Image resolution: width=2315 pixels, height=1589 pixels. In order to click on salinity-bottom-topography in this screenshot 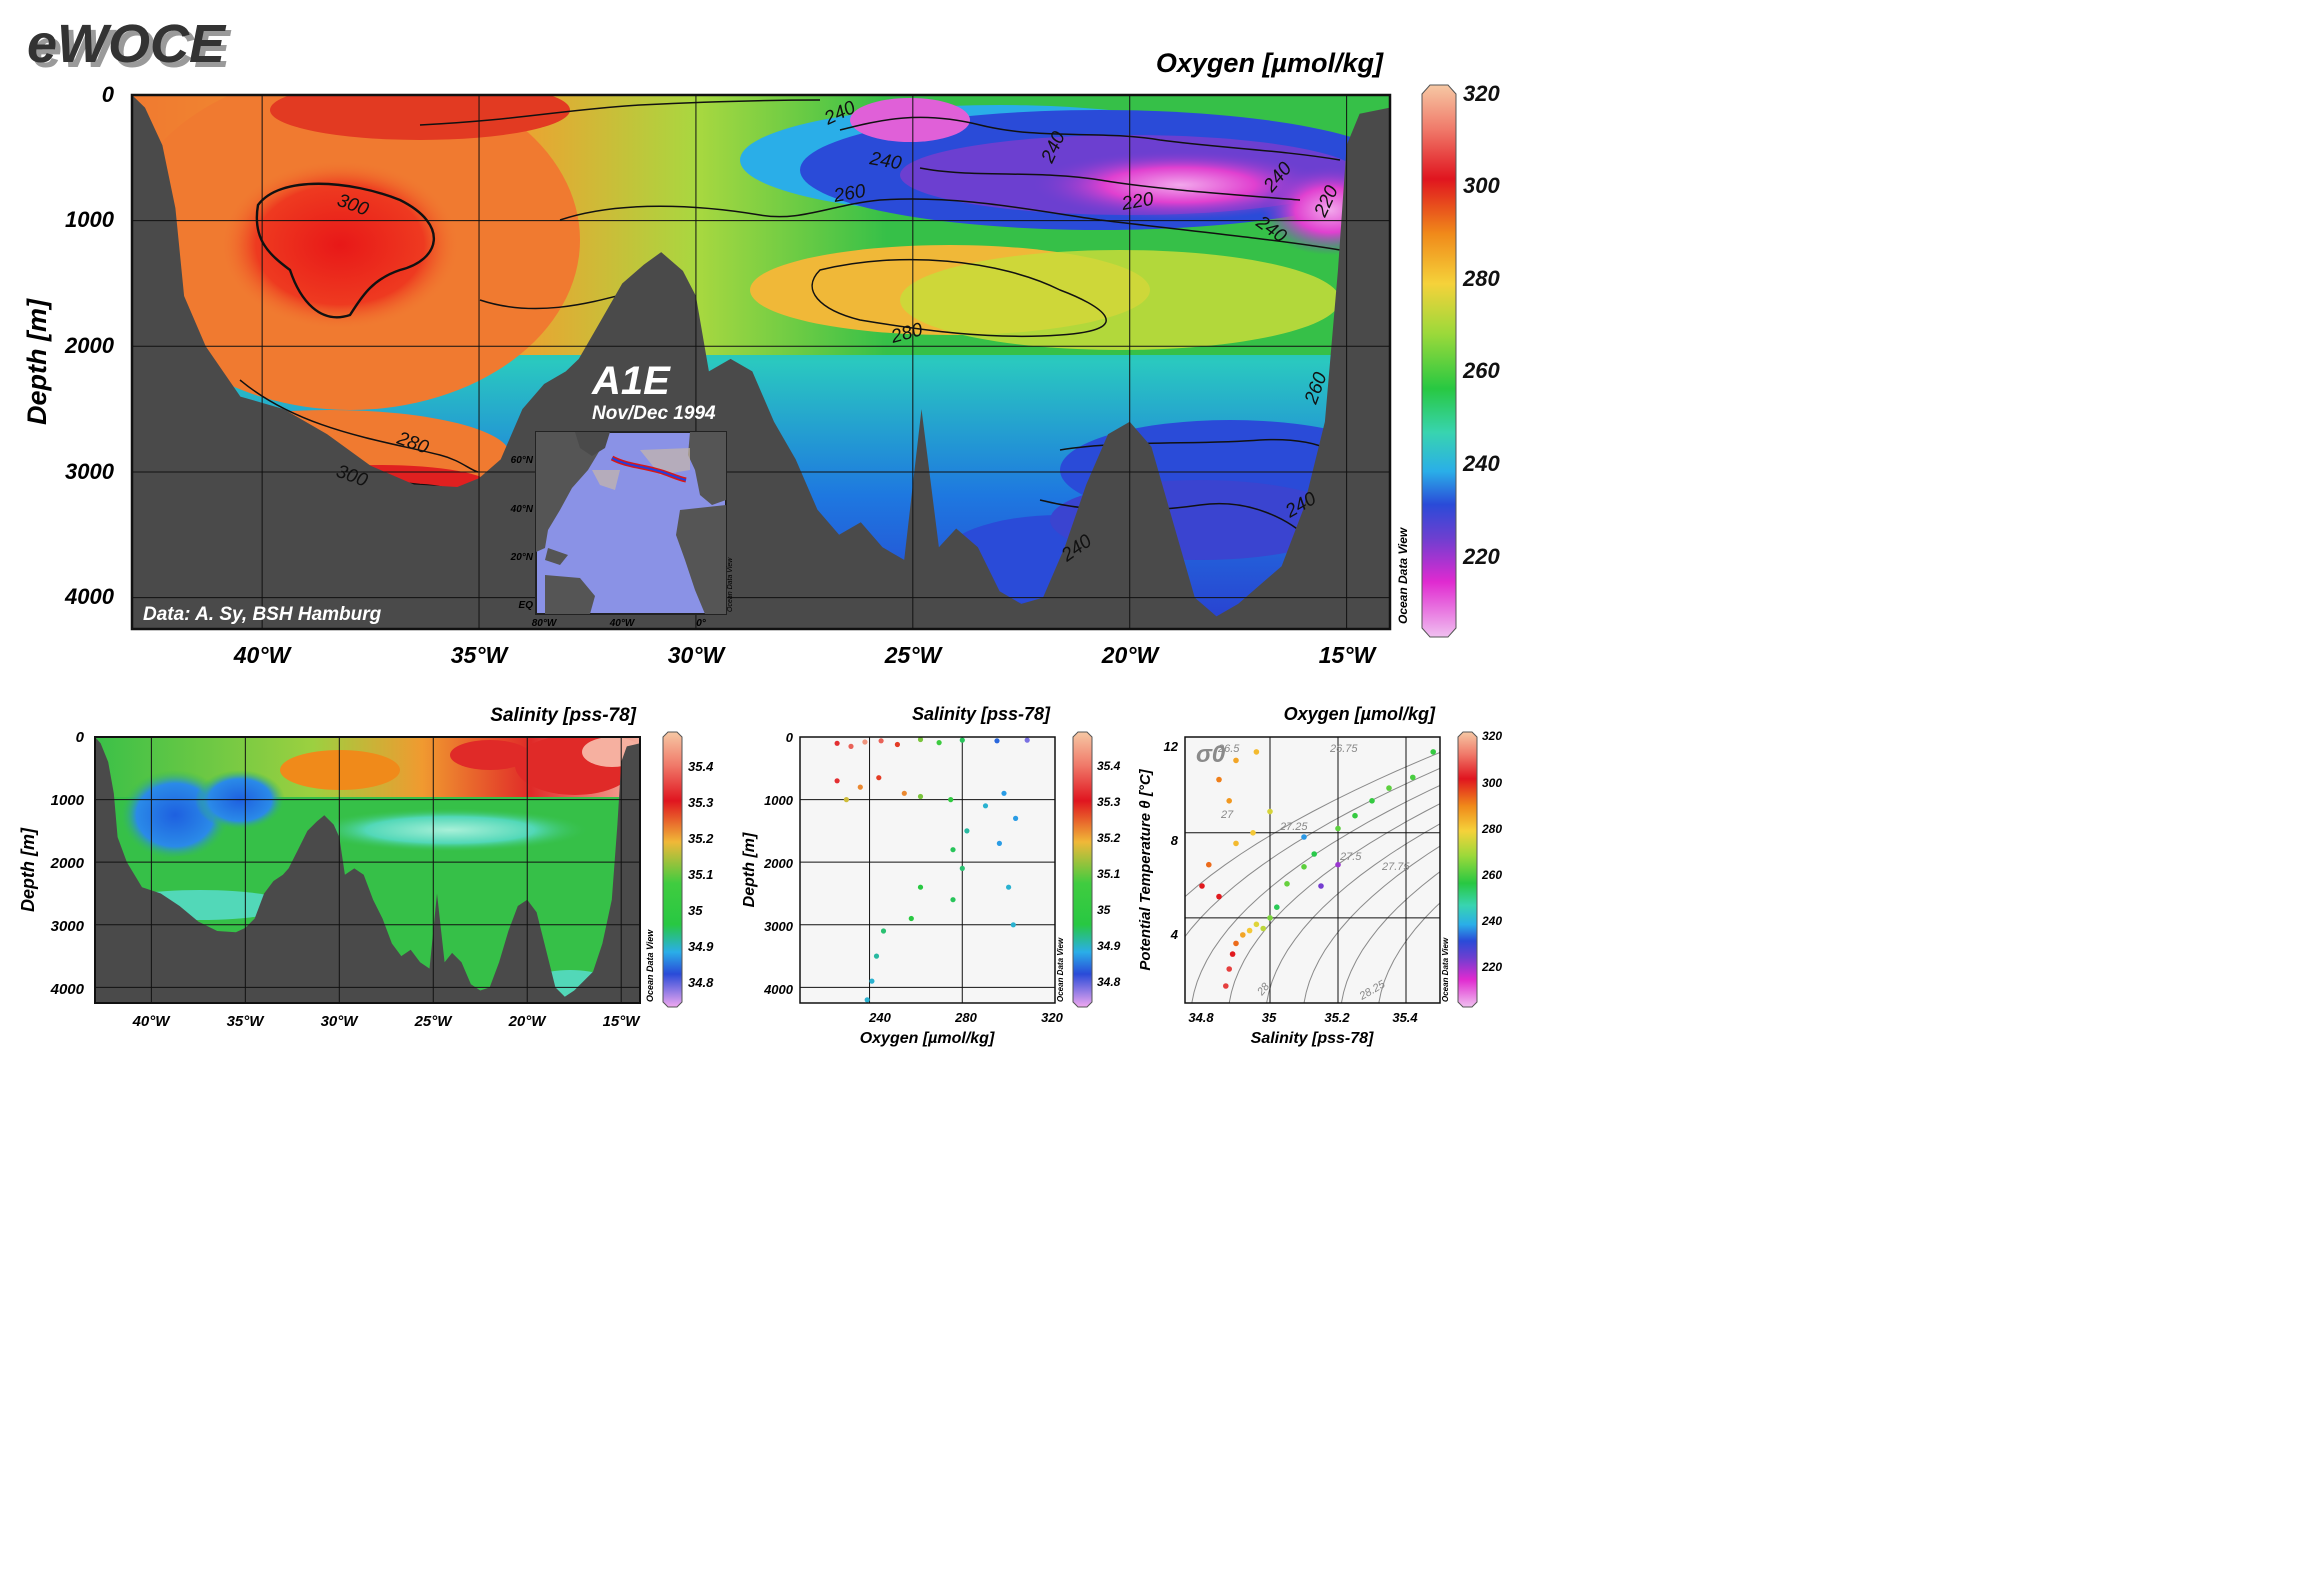, I will do `click(367, 870)`.